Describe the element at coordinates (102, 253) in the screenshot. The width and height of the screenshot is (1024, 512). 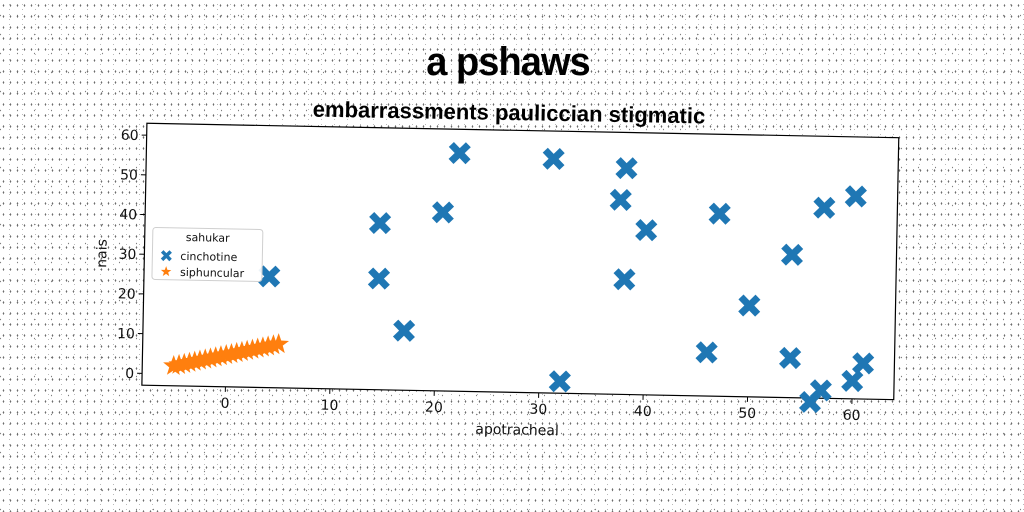
I see `y-axis-label: nais` at that location.